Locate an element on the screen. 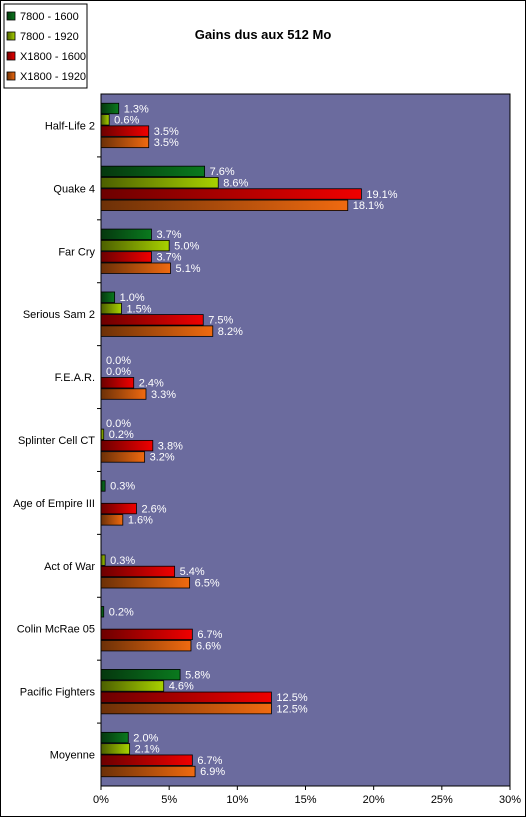  category-label: Half-Life 2 is located at coordinates (70, 126).